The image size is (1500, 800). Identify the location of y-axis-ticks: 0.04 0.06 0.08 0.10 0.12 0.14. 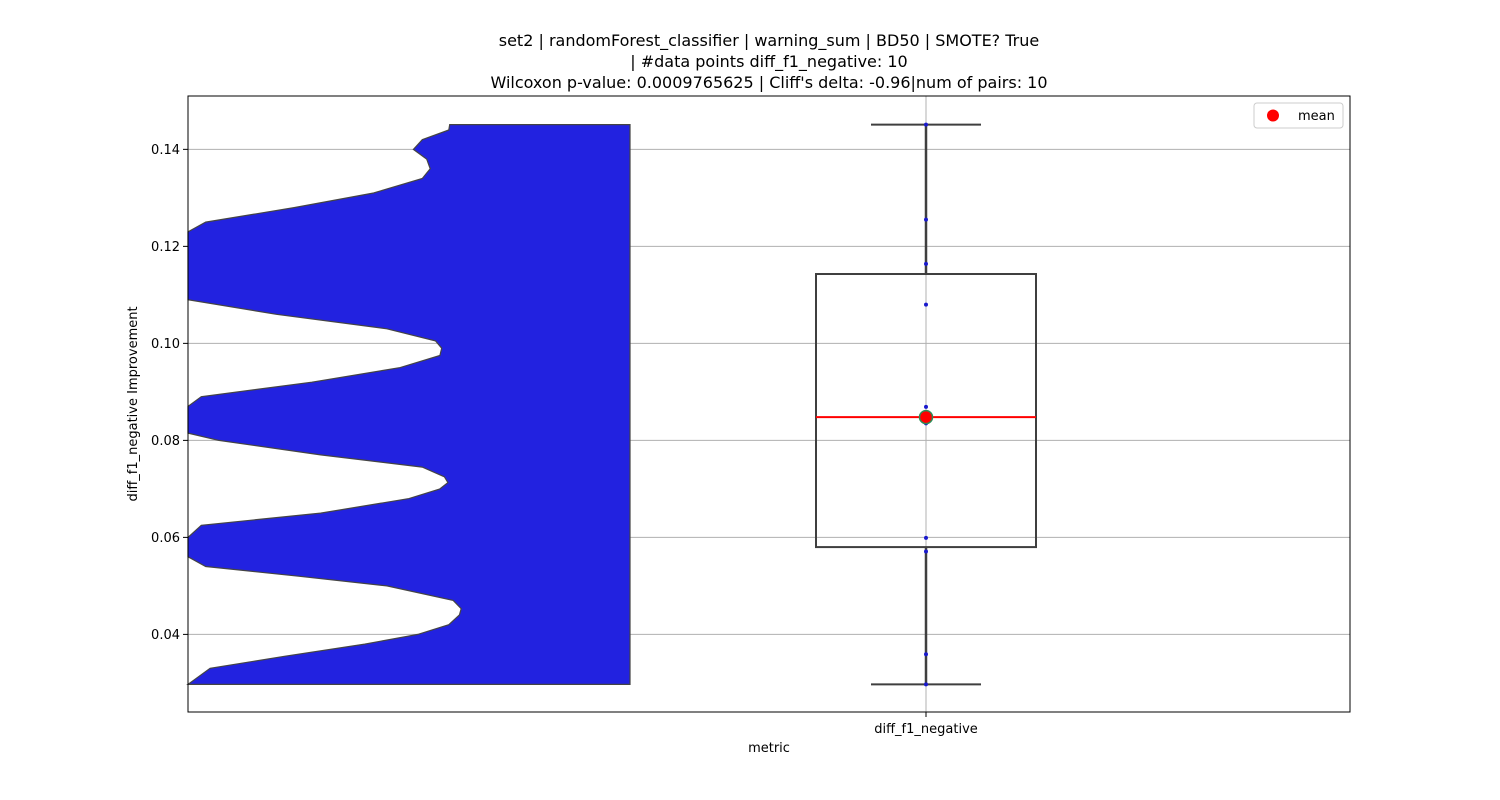
(169, 393).